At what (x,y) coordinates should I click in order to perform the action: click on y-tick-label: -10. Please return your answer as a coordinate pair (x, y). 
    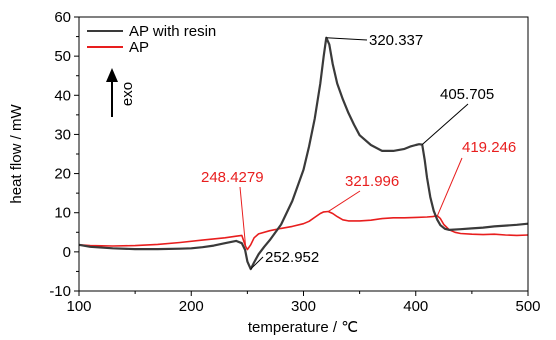
    Looking at the image, I should click on (60, 291).